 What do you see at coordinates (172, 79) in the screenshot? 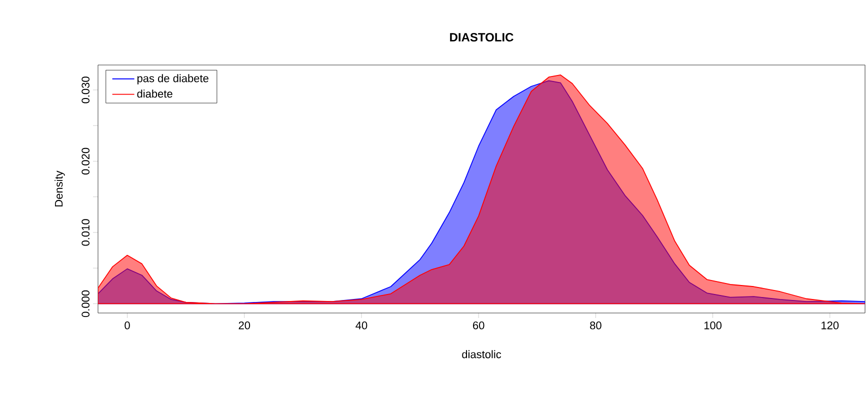
I see `legend-label: pas de diabete` at bounding box center [172, 79].